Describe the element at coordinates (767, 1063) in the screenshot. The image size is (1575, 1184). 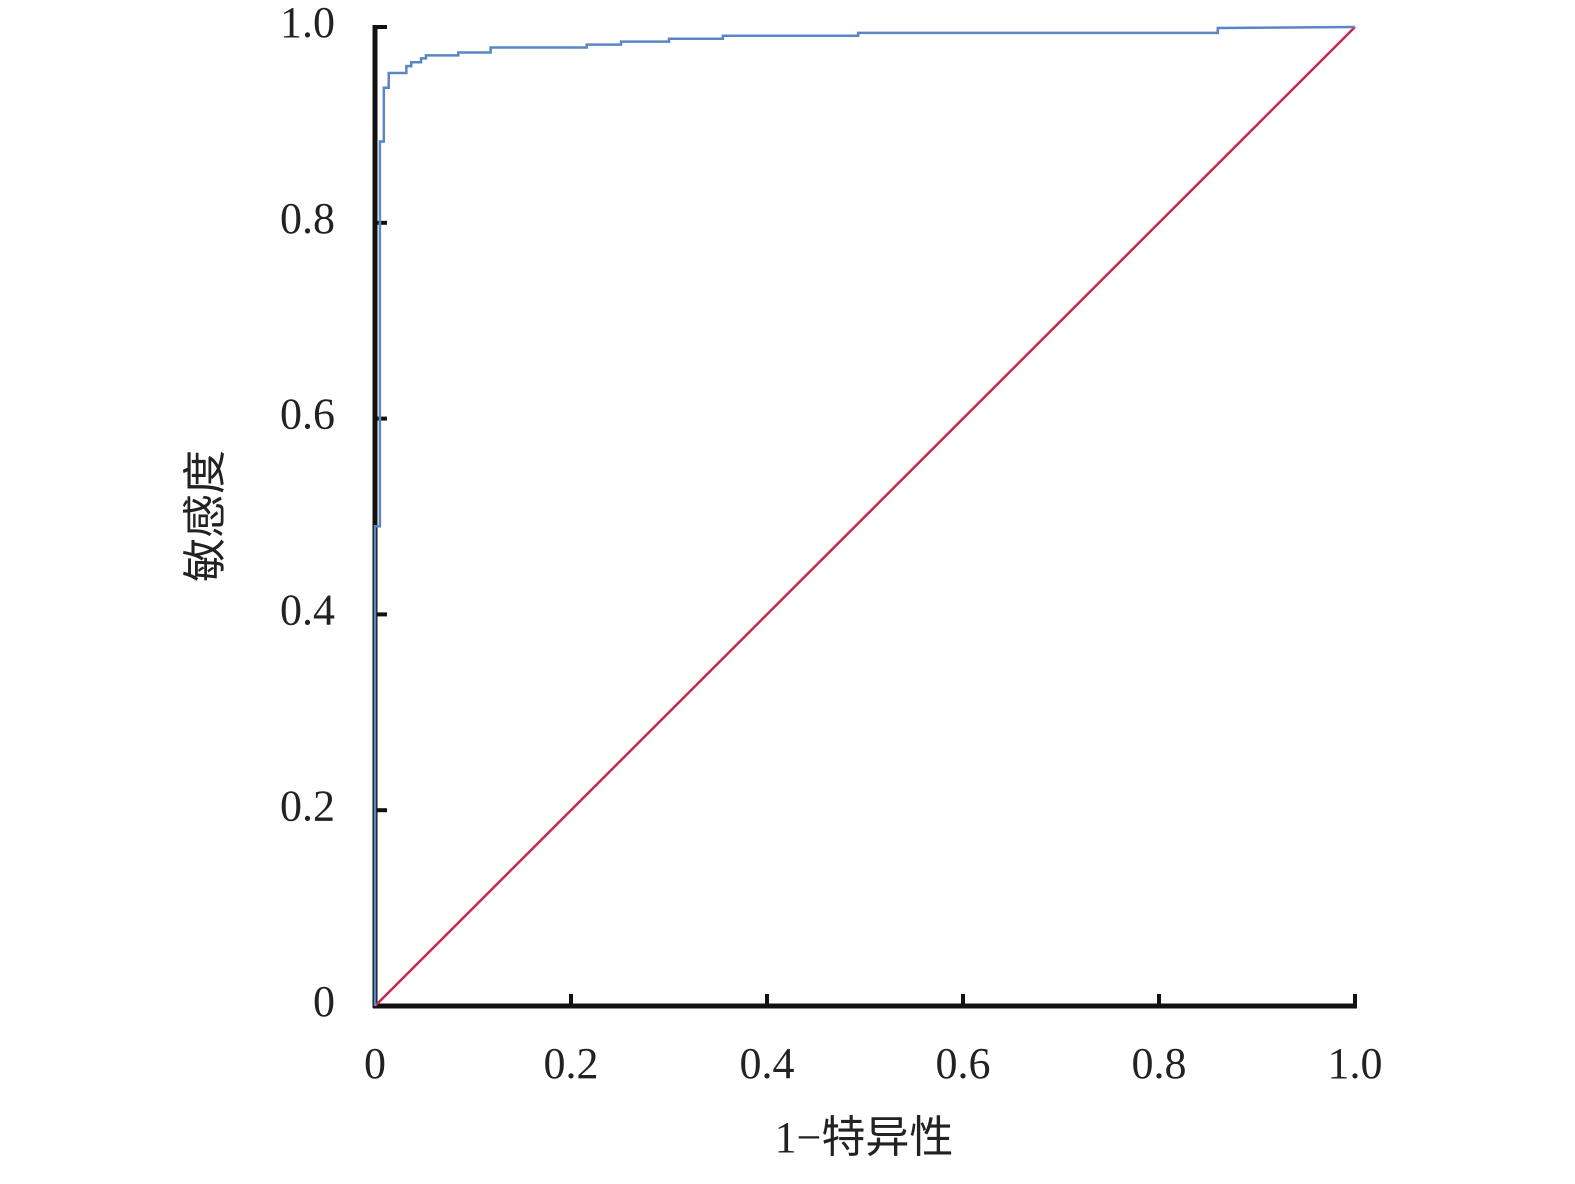
I see `x-tick-label: 0.4` at that location.